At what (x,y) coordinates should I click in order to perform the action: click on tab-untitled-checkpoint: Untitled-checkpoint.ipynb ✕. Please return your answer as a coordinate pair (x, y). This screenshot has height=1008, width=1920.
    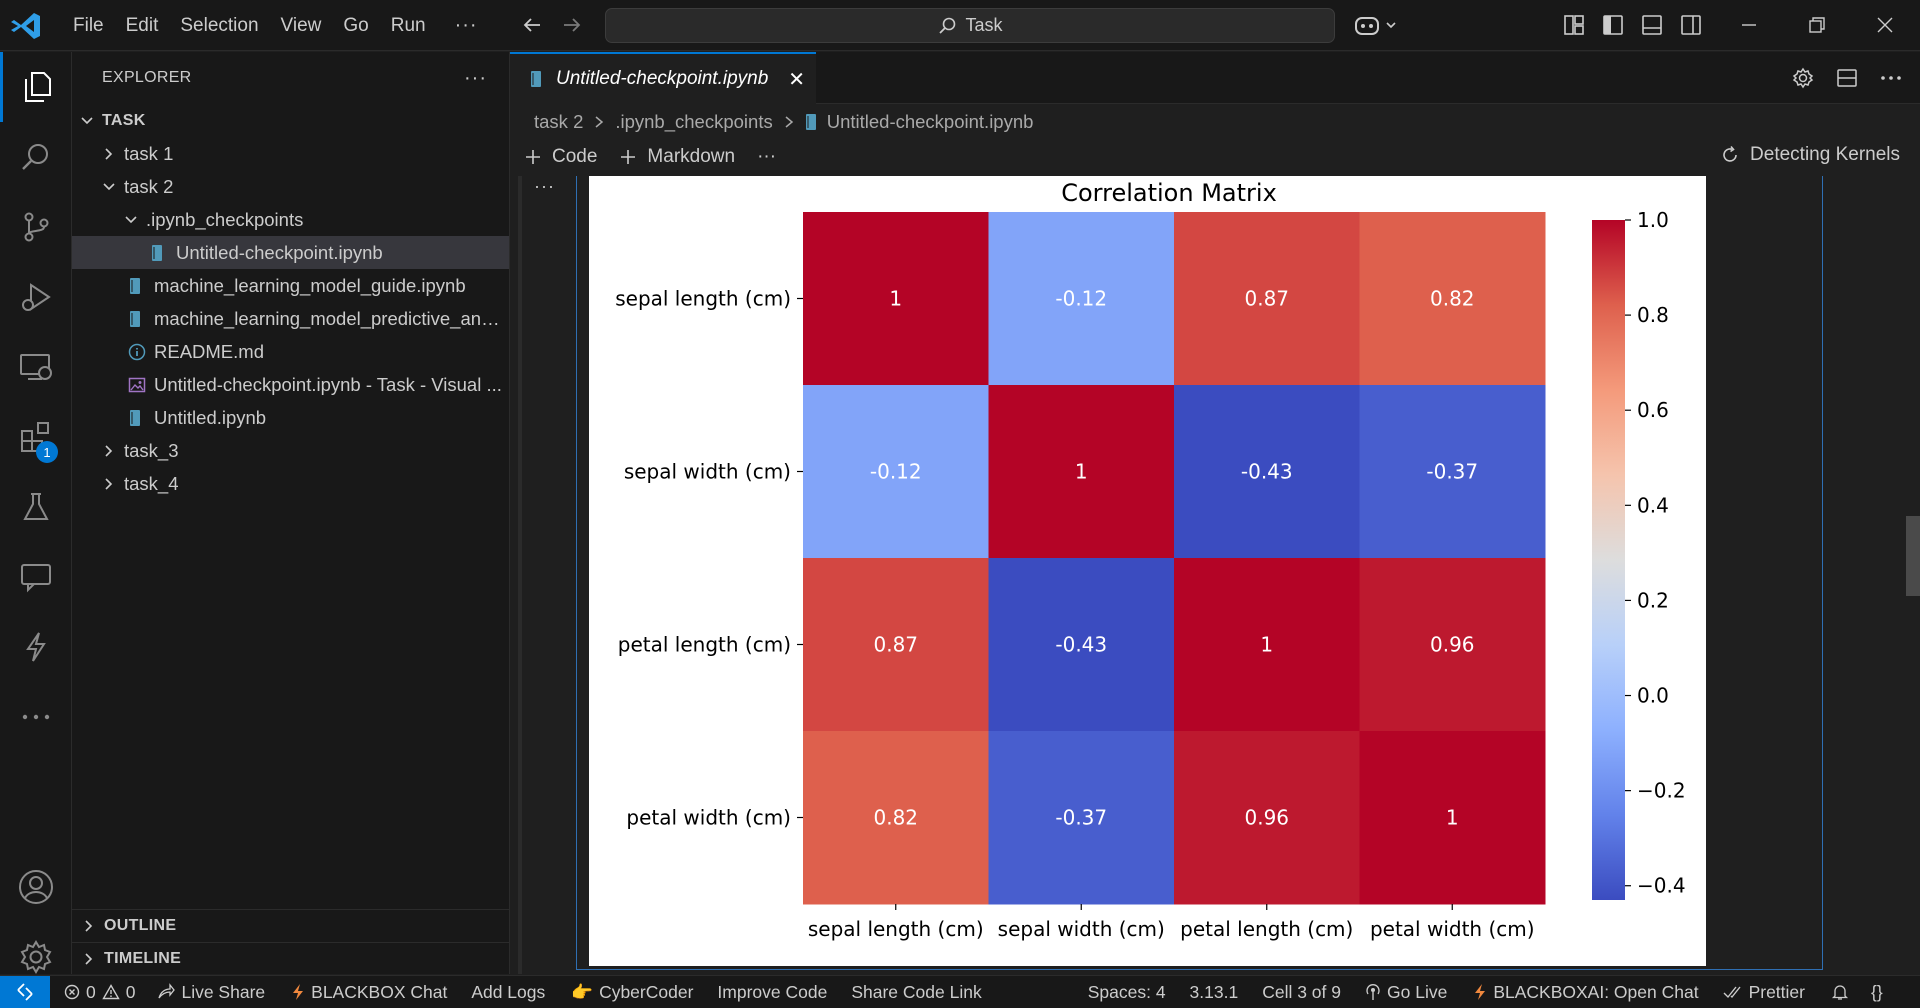
    Looking at the image, I should click on (663, 78).